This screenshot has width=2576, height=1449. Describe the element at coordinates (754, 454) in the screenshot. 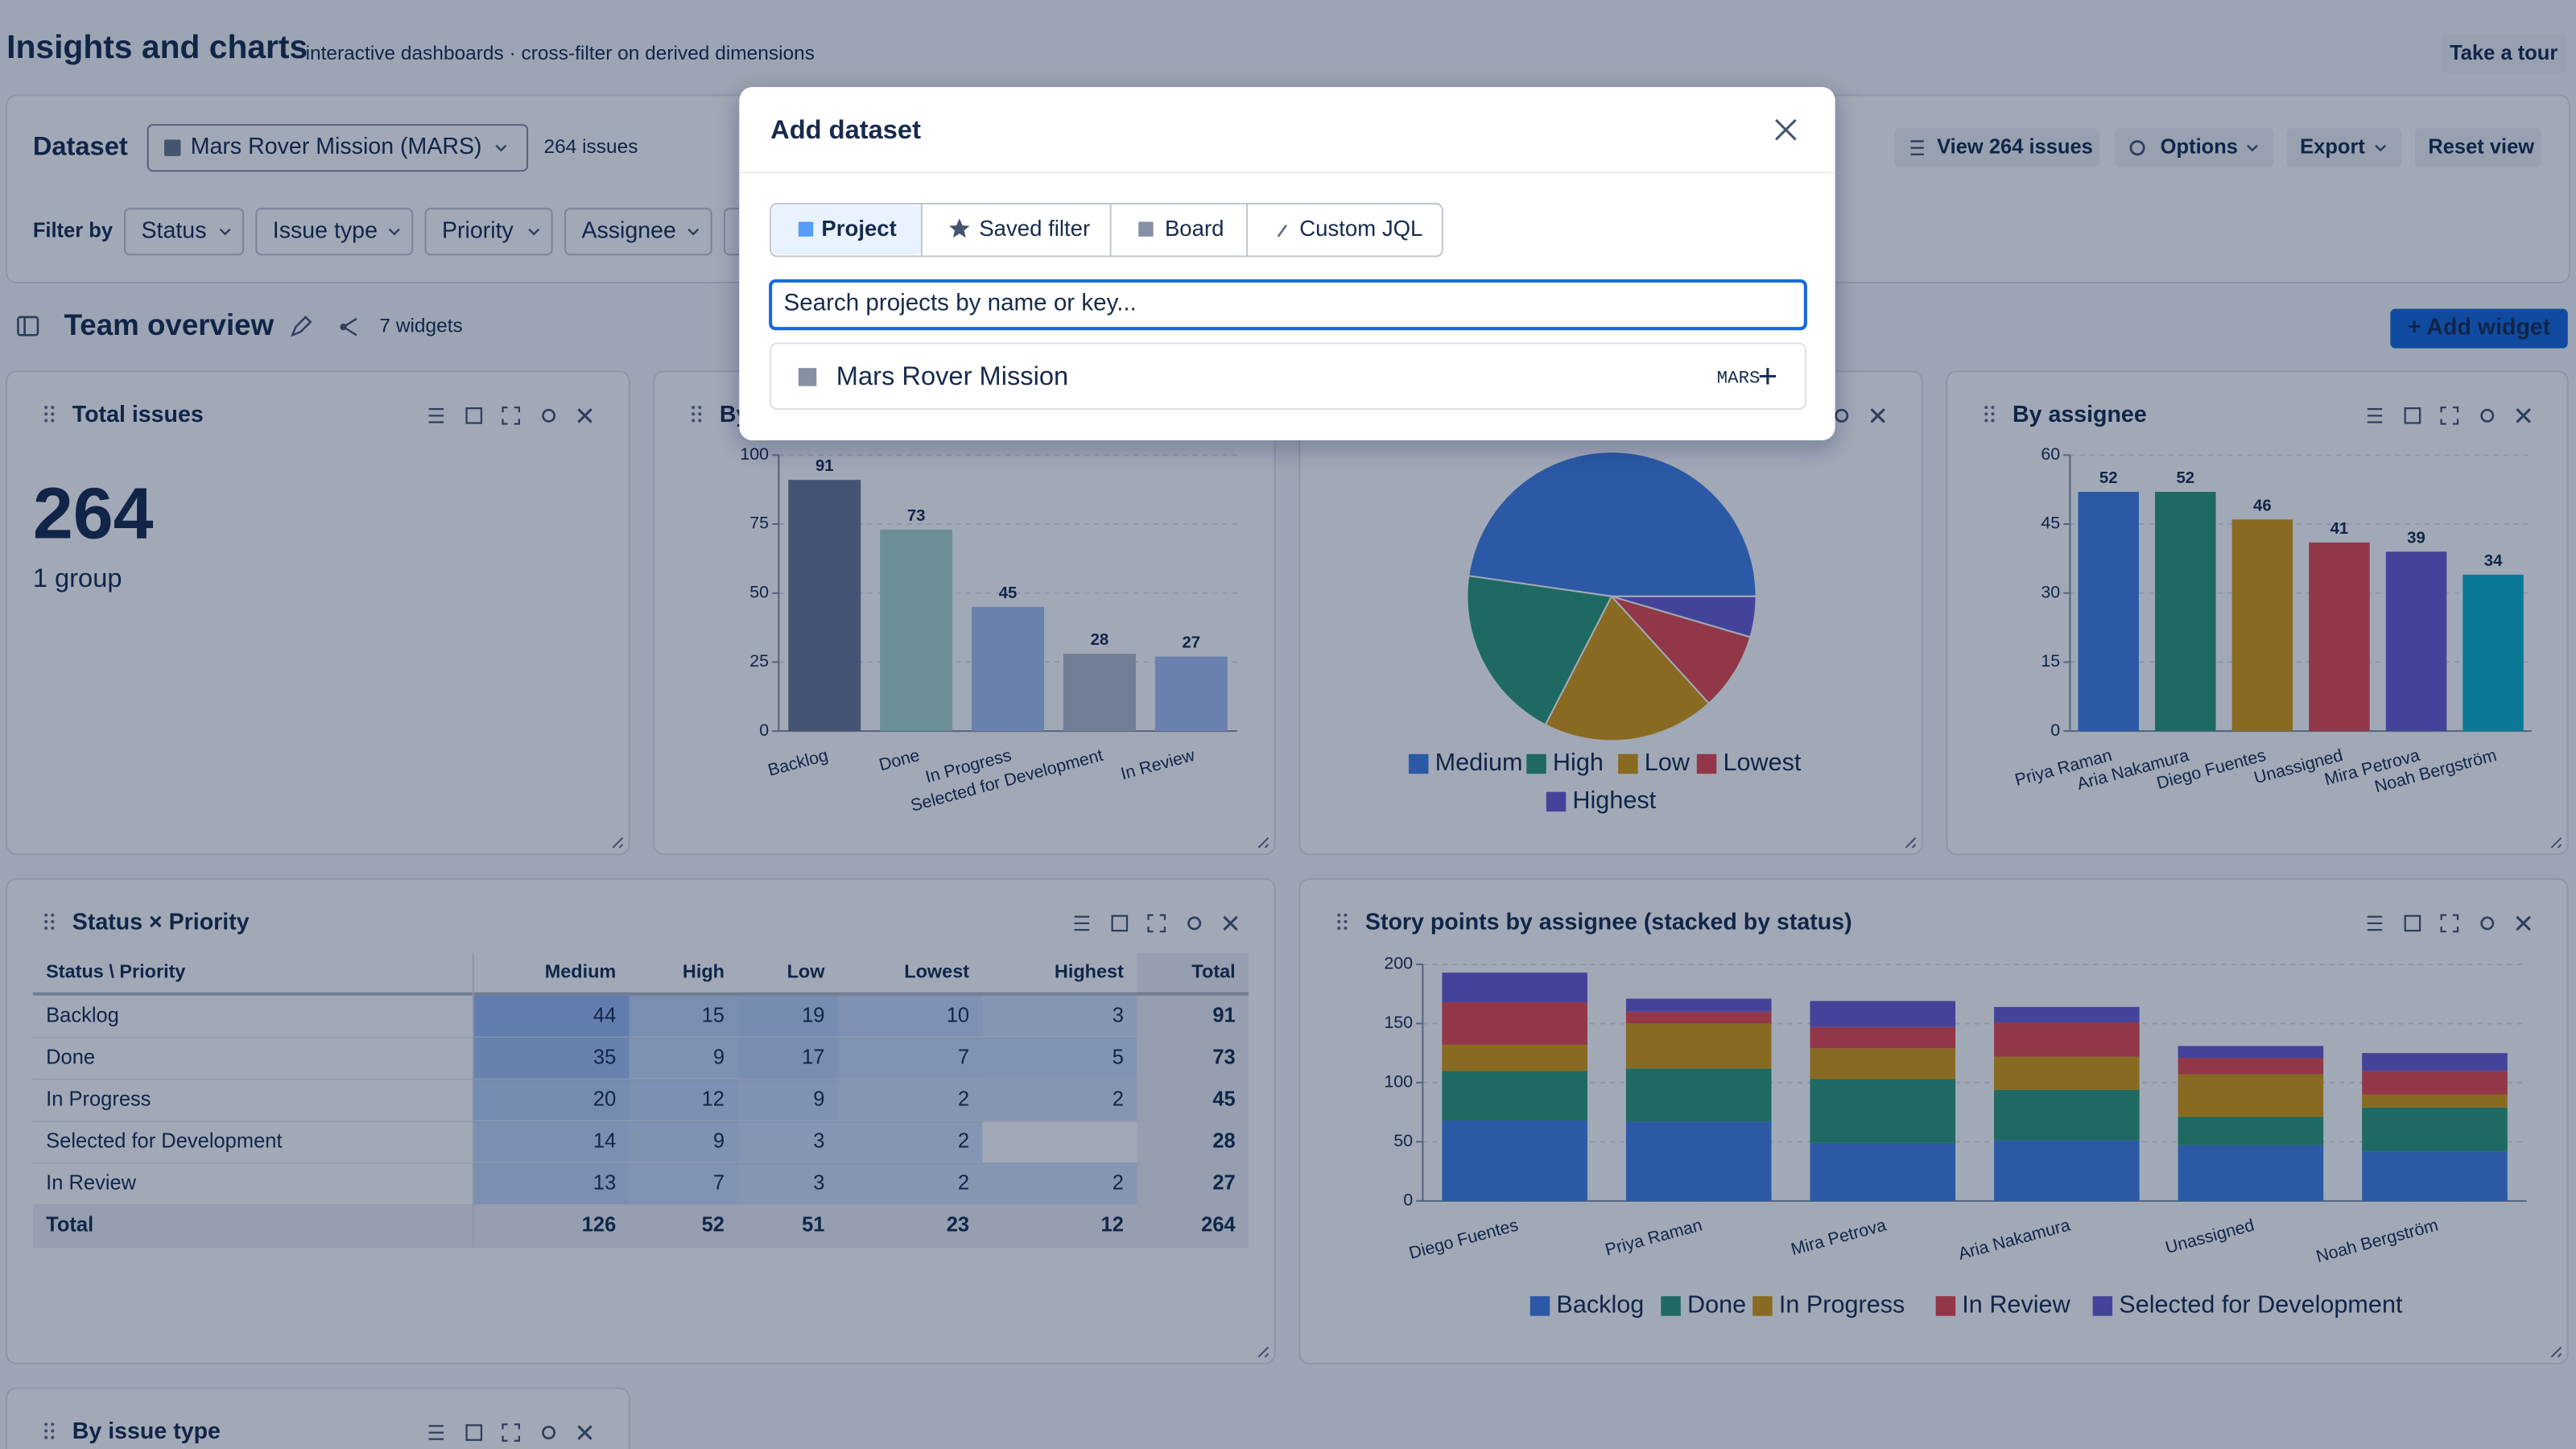

I see `y-tick-label: 100` at that location.